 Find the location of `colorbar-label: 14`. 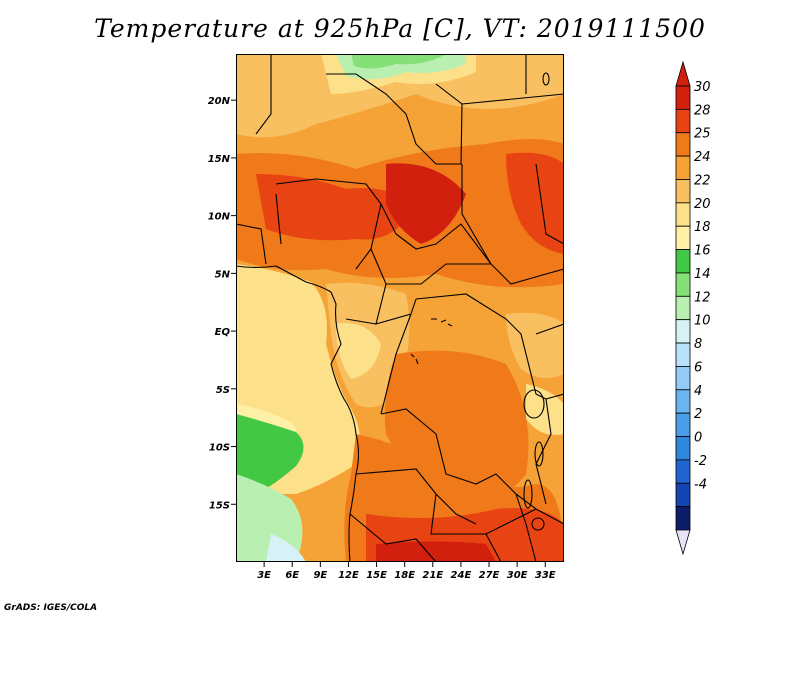

colorbar-label: 14 is located at coordinates (702, 274).